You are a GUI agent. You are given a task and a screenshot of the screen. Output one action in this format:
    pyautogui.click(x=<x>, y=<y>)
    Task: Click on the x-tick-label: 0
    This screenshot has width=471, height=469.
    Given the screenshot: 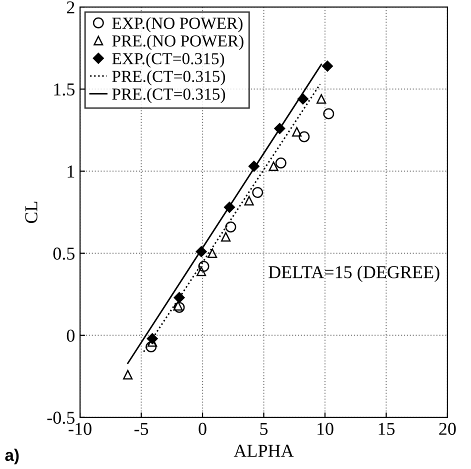 What is the action you would take?
    pyautogui.click(x=202, y=428)
    